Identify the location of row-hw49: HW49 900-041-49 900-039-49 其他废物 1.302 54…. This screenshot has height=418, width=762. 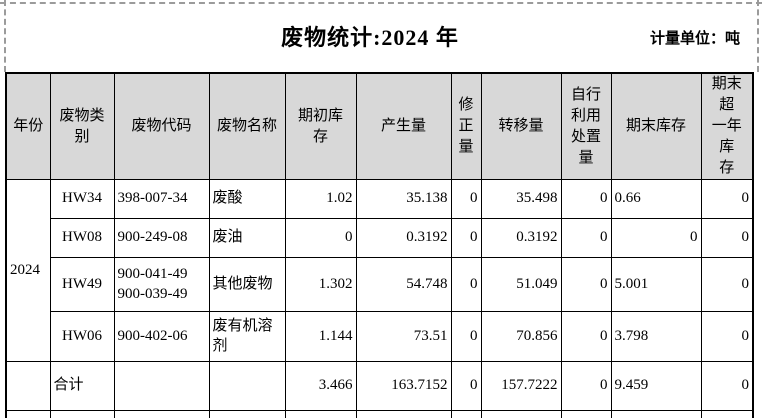
(380, 284).